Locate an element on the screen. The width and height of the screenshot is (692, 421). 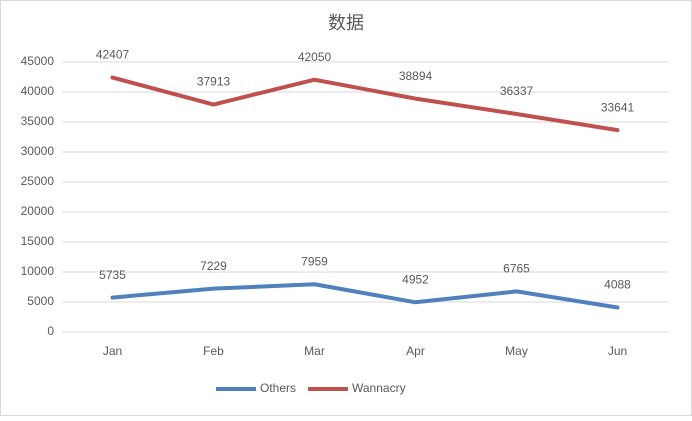
y-tick-label: 15000 is located at coordinates (38, 241).